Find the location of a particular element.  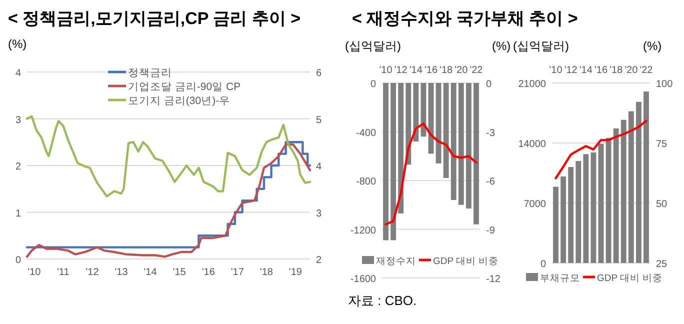

x-tick-label: '19 is located at coordinates (295, 272).